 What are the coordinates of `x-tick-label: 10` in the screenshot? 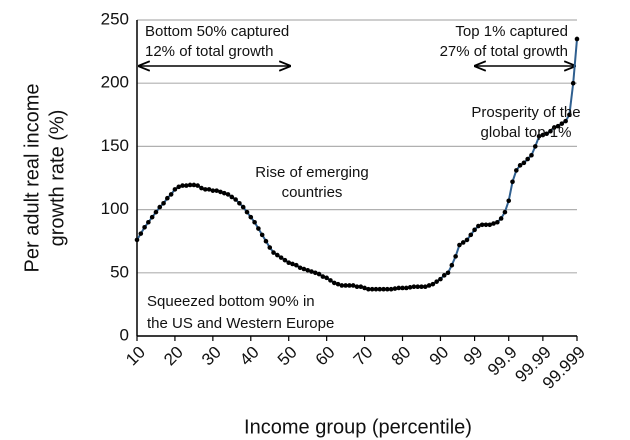 It's located at (135, 356).